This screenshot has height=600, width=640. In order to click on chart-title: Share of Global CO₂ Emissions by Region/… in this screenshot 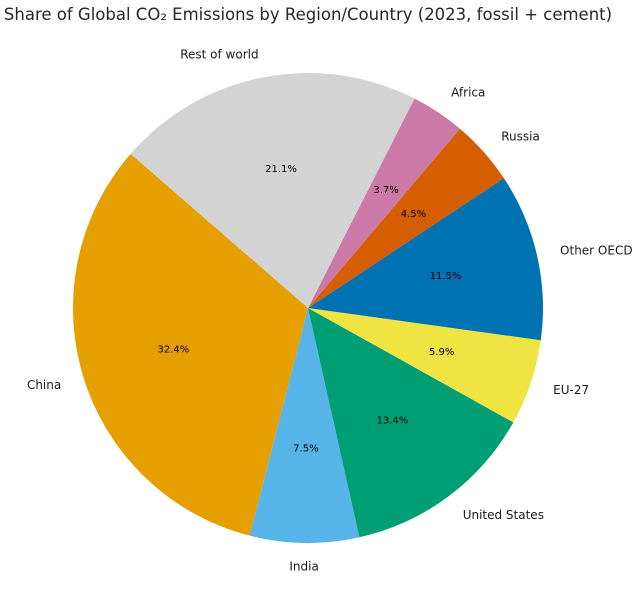, I will do `click(308, 14)`.